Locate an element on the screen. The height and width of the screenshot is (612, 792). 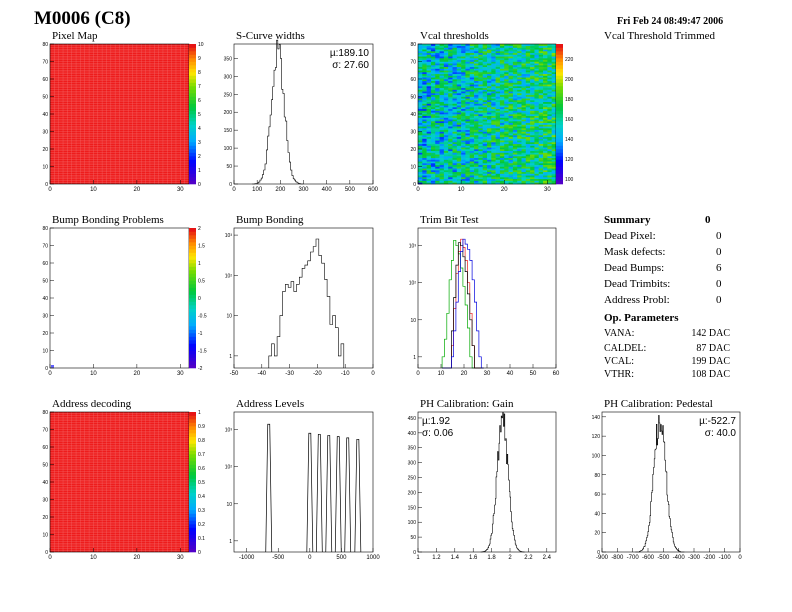
y-tick-label: 60 is located at coordinates (413, 80).